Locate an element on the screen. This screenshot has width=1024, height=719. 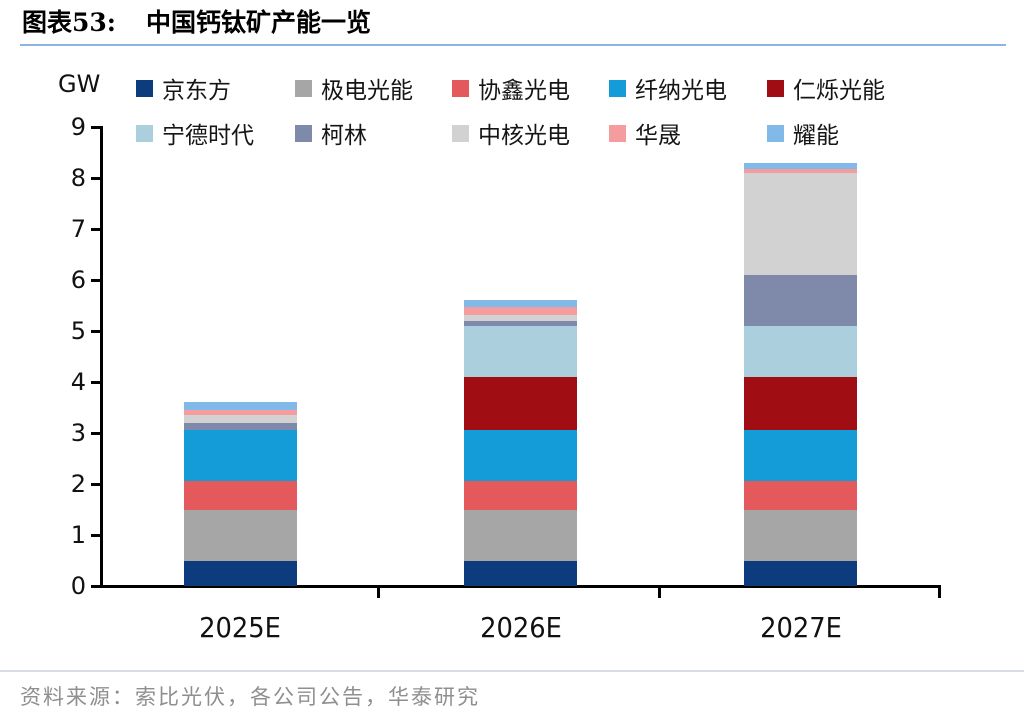
legend-label: 极电光能 is located at coordinates (367, 91).